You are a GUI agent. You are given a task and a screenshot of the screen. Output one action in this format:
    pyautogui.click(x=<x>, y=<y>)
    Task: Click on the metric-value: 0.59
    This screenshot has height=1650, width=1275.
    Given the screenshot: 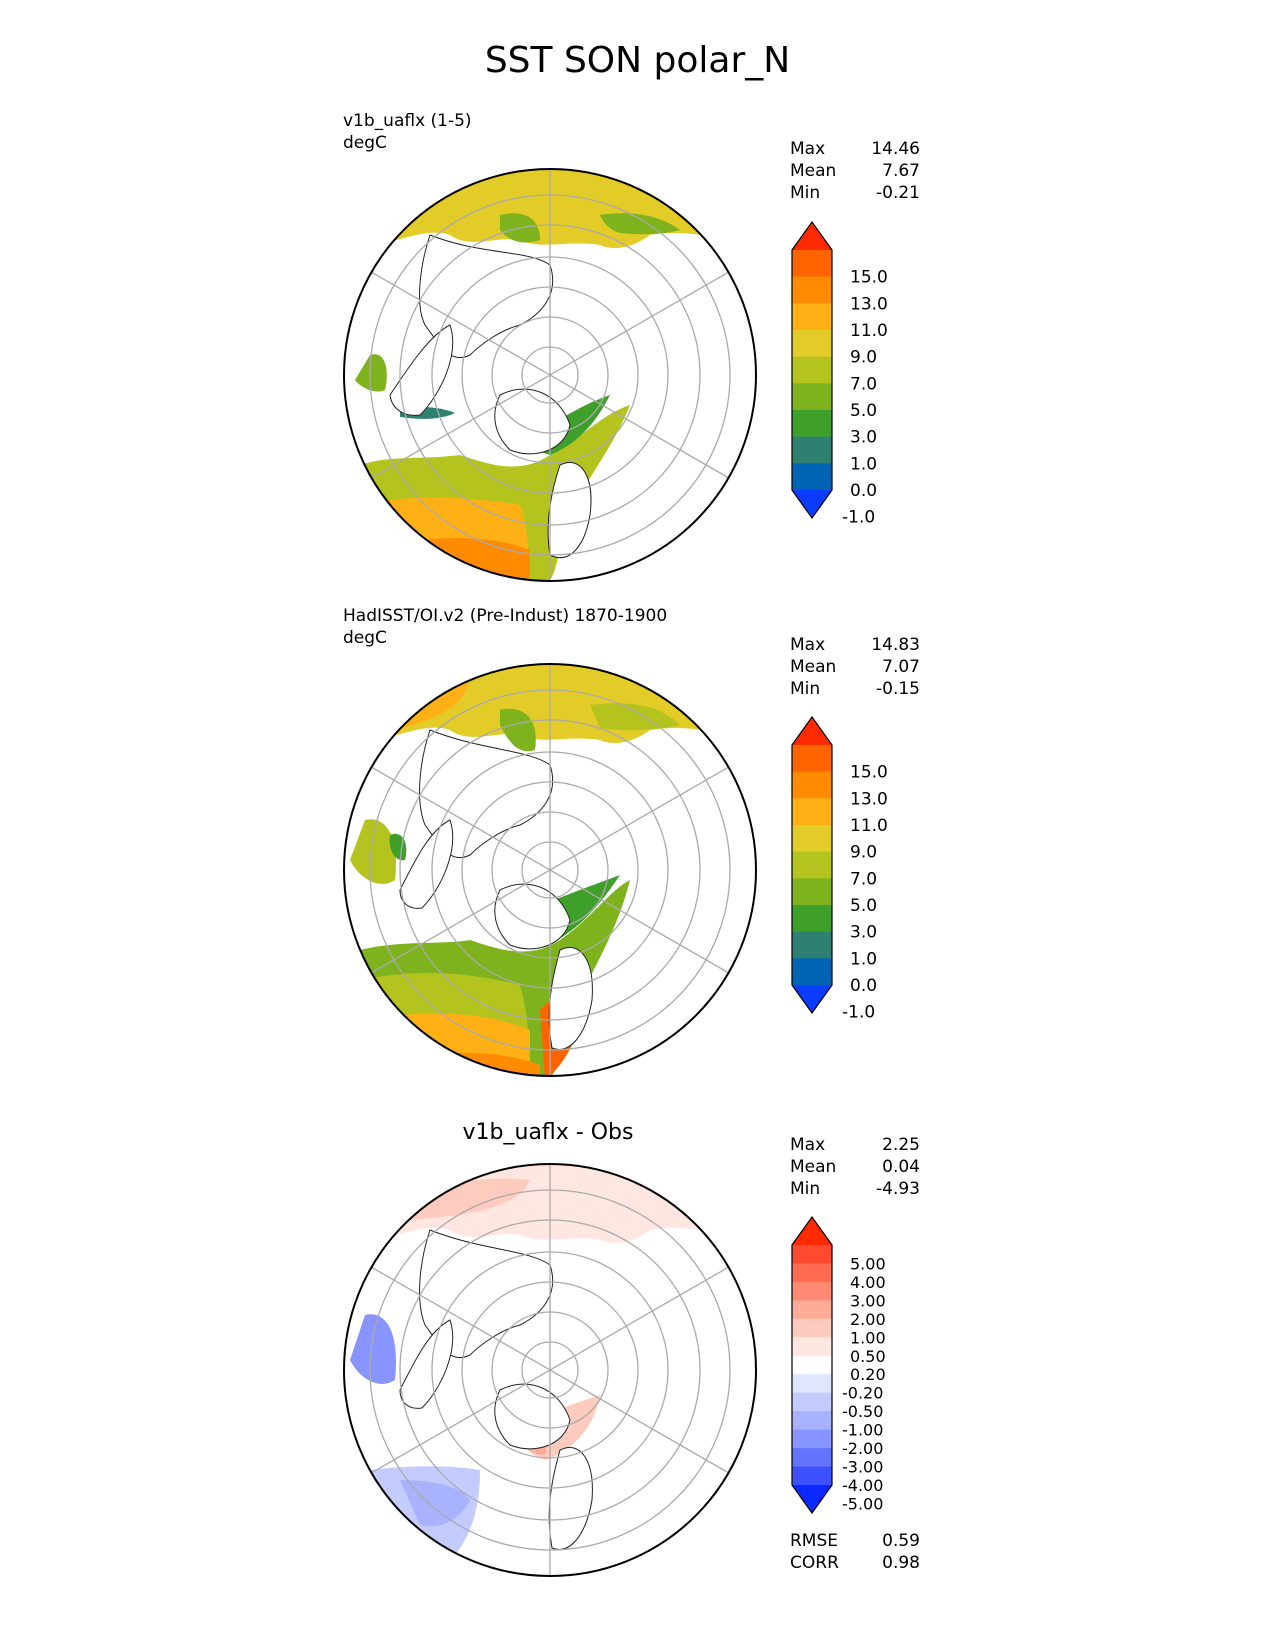 What is the action you would take?
    pyautogui.click(x=901, y=1541)
    